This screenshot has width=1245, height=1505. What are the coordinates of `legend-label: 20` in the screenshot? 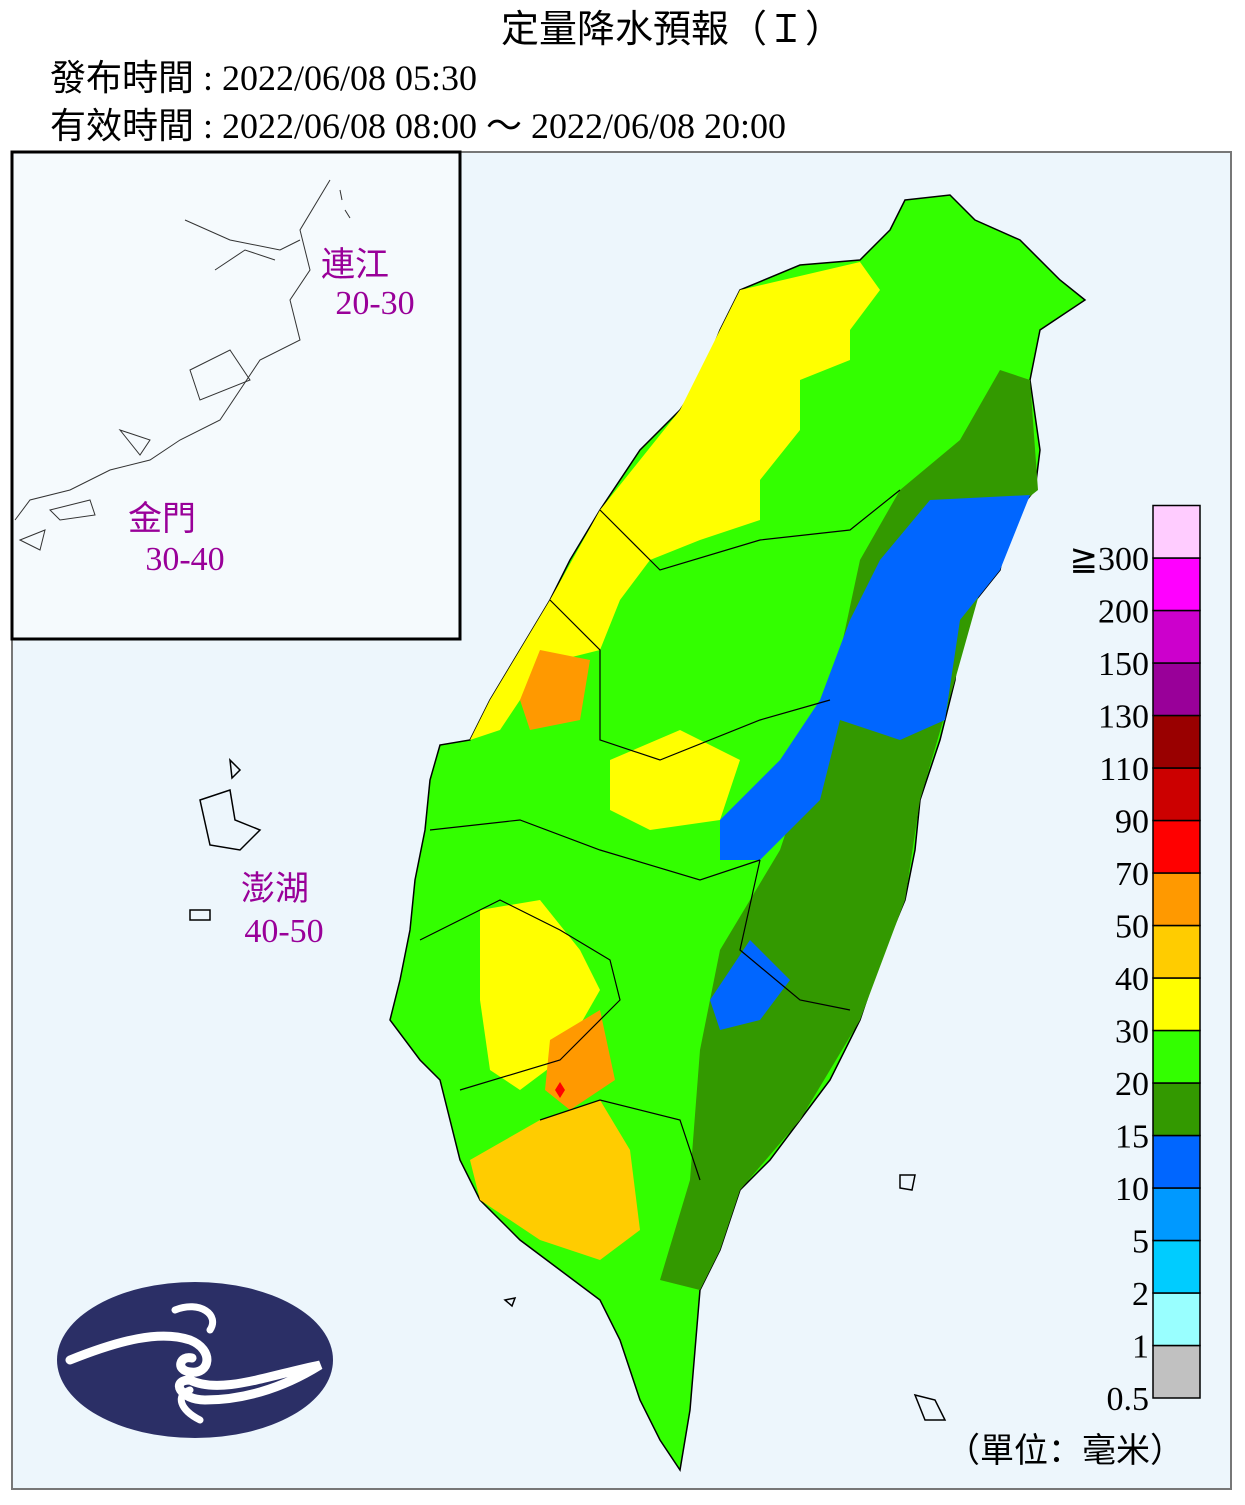 It's located at (1132, 1084).